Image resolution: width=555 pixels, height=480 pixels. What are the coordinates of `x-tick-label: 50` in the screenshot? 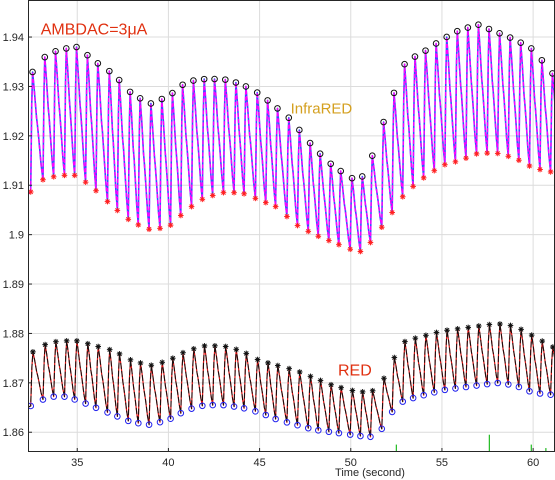 It's located at (351, 463).